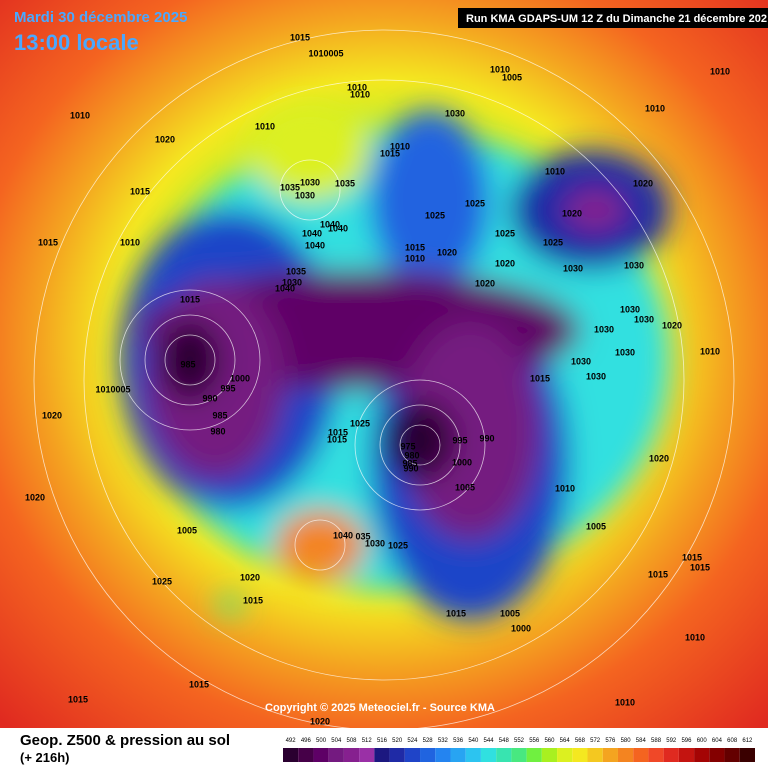 This screenshot has width=768, height=768. What do you see at coordinates (717, 741) in the screenshot?
I see `colorbar-label: 604` at bounding box center [717, 741].